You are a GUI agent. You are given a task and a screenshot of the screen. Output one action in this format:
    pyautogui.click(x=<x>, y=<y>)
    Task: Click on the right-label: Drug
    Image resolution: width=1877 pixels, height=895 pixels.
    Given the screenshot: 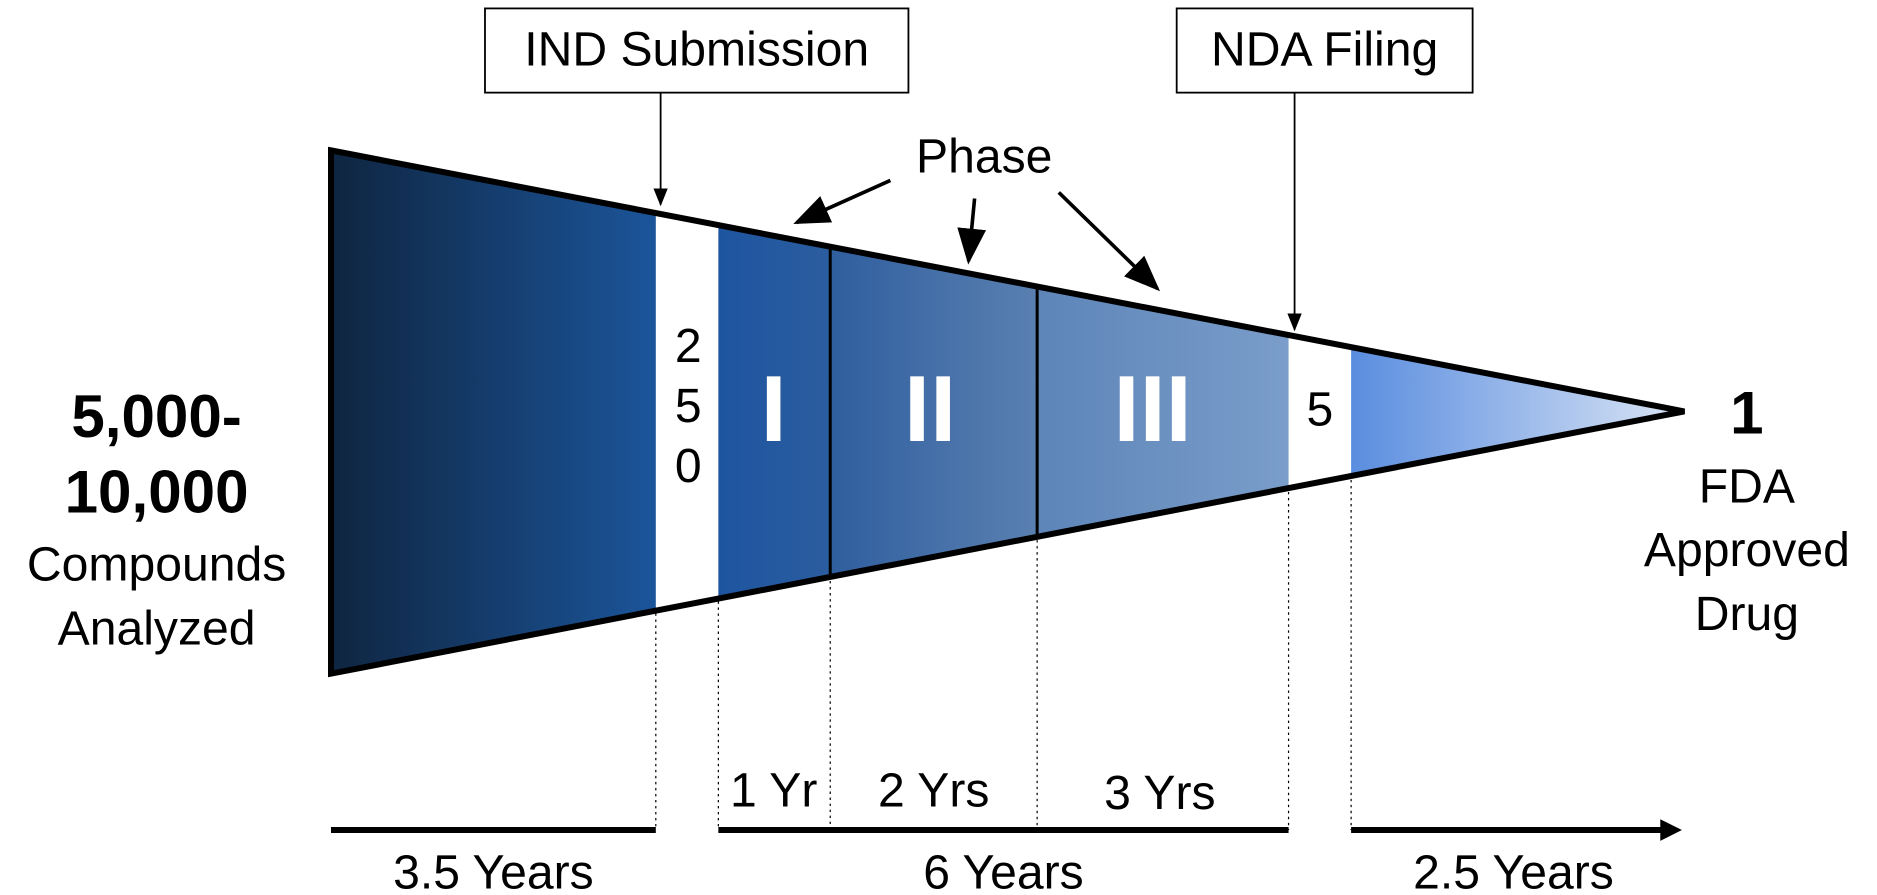 What is the action you would take?
    pyautogui.click(x=1747, y=614)
    